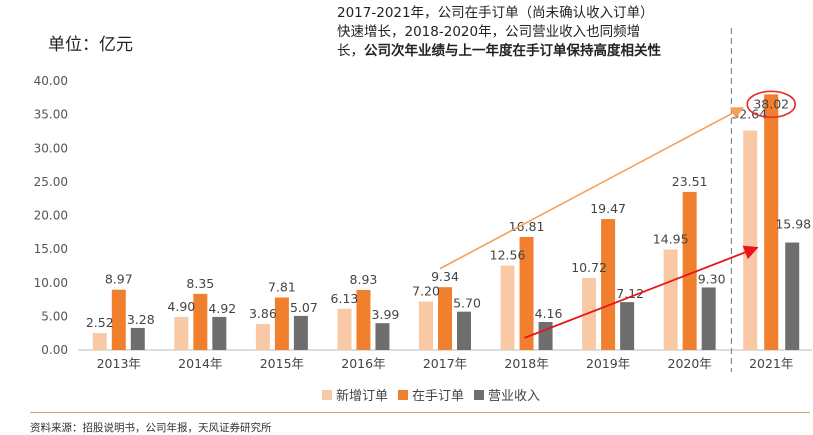 The width and height of the screenshot is (813, 435). Describe the element at coordinates (712, 278) in the screenshot. I see `data-label: 9.30` at that location.